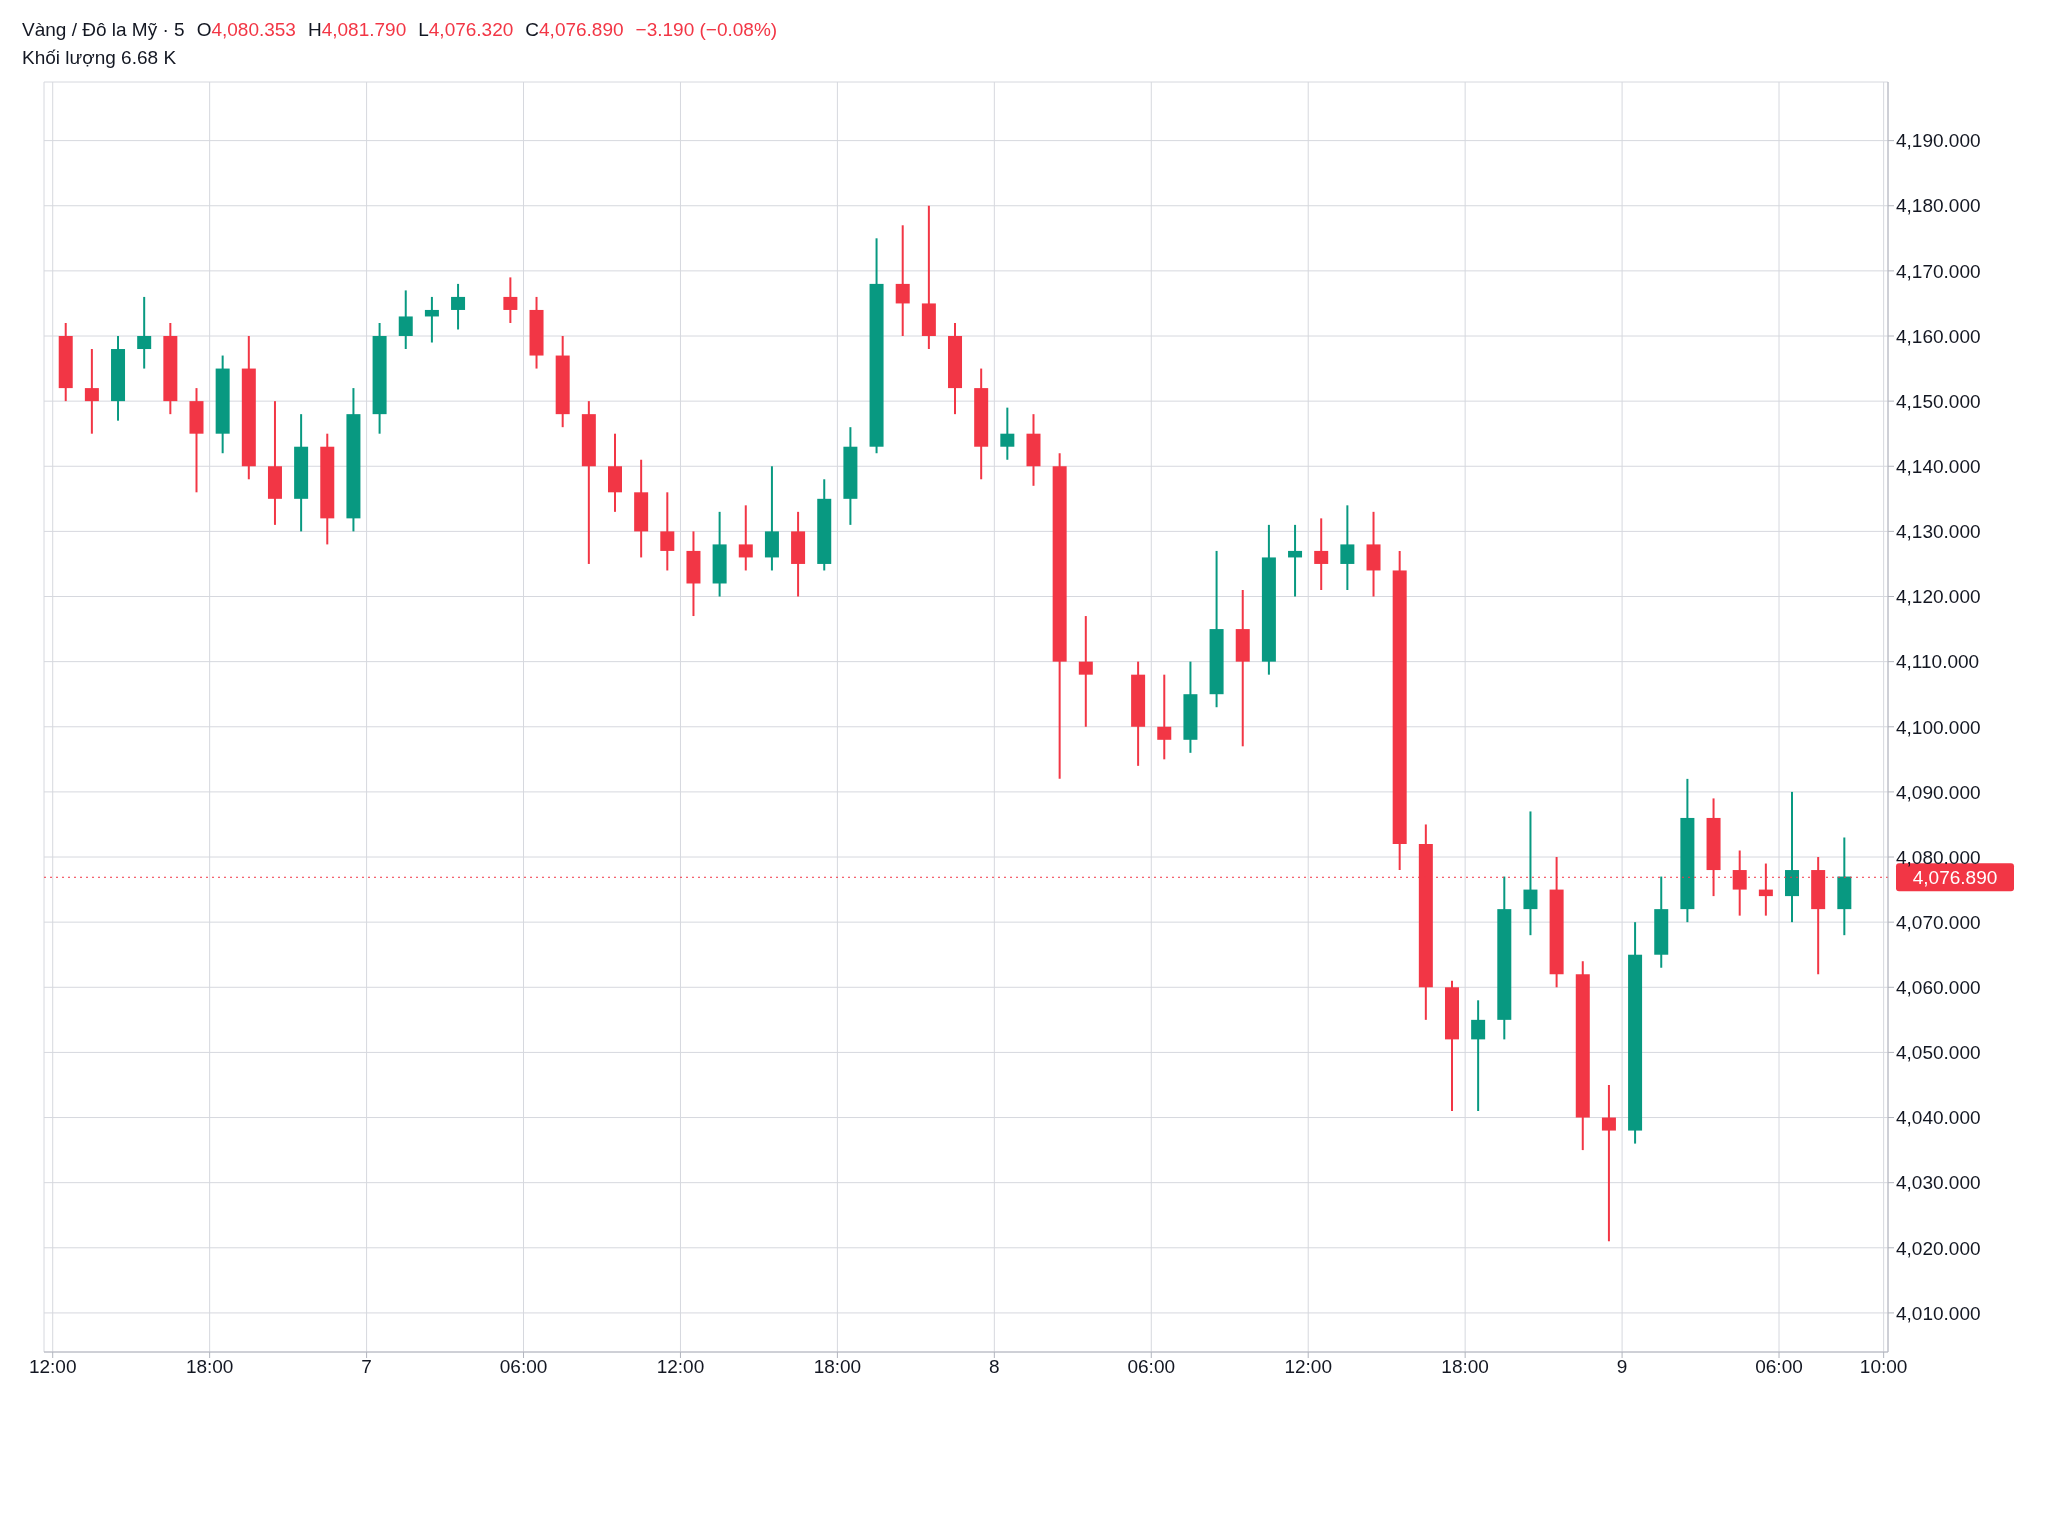 The width and height of the screenshot is (2048, 1529). I want to click on text: L4,076.320, so click(466, 29).